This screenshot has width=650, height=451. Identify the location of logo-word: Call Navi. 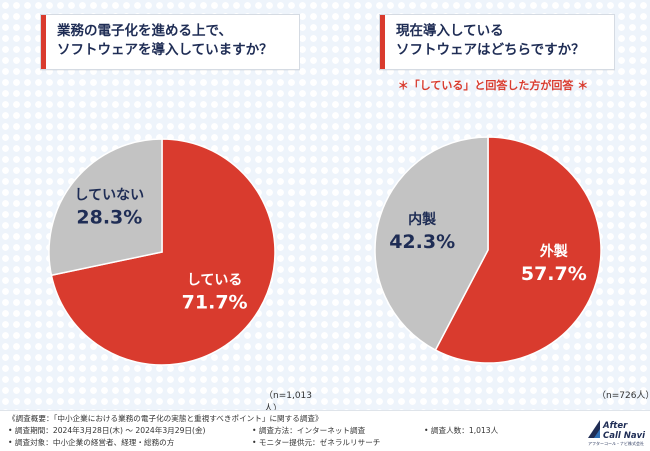
(624, 436).